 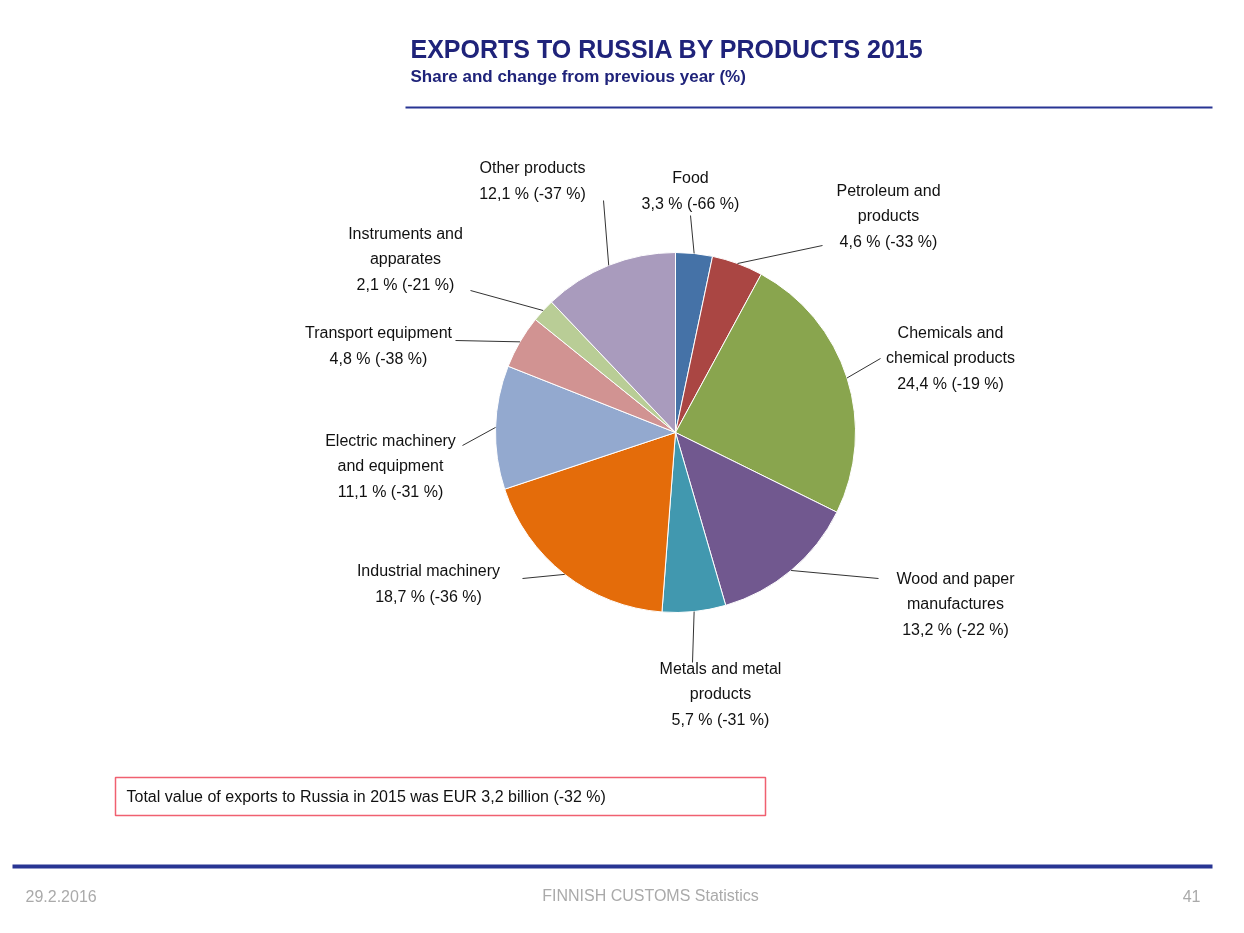 What do you see at coordinates (666, 48) in the screenshot?
I see `chart-title: EXPORTS TO RUSSIA BY PRODUCTS 2015` at bounding box center [666, 48].